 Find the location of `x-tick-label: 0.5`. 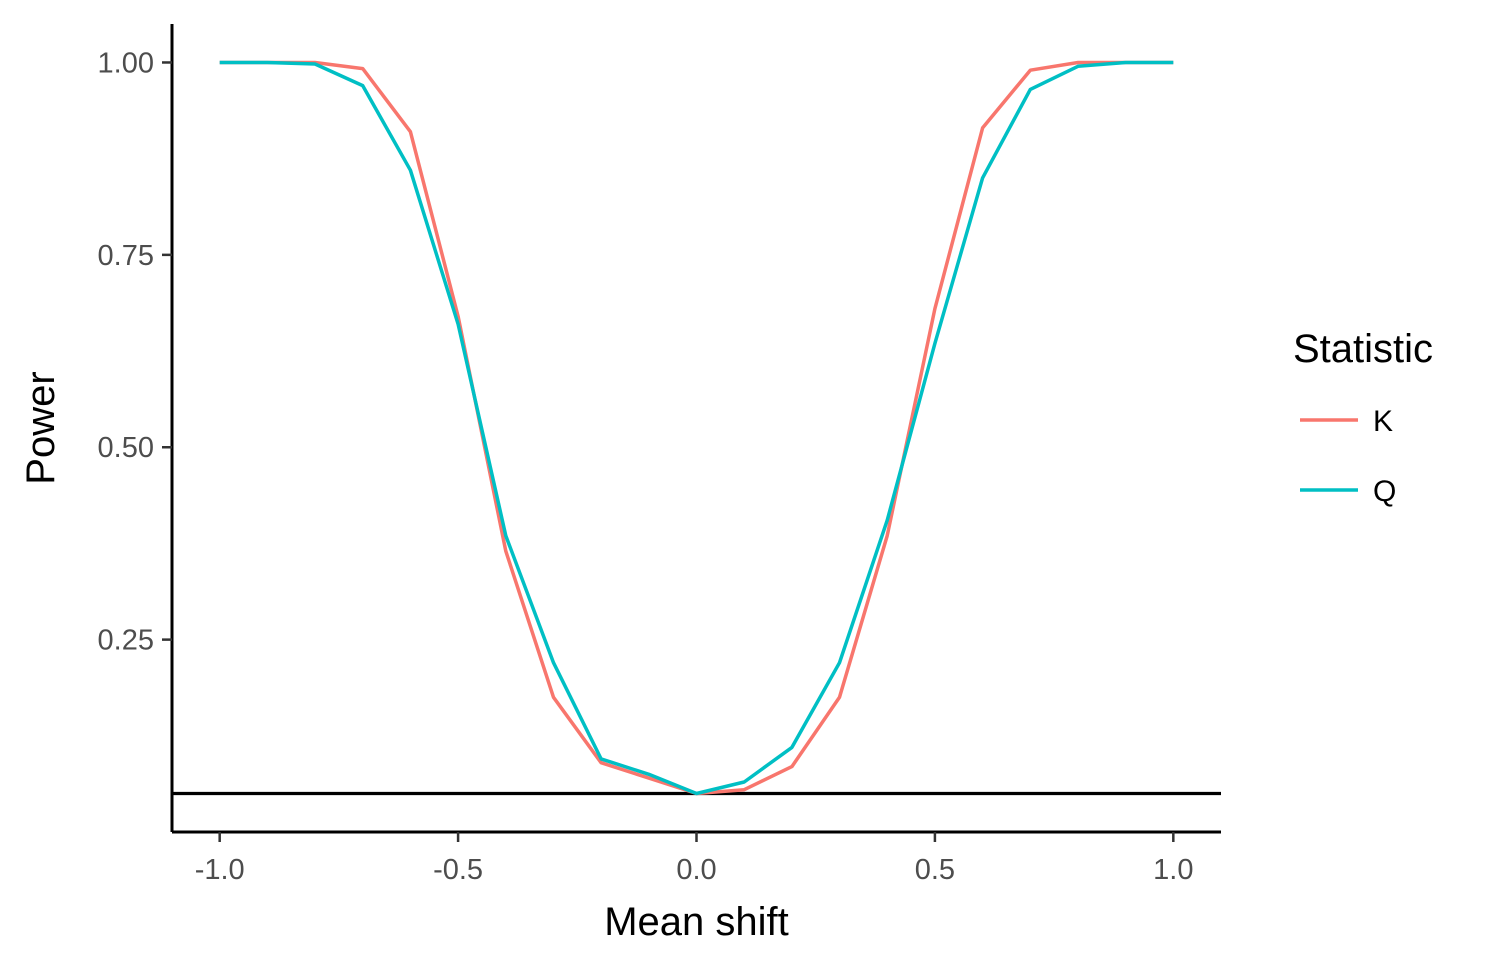

x-tick-label: 0.5 is located at coordinates (935, 870).